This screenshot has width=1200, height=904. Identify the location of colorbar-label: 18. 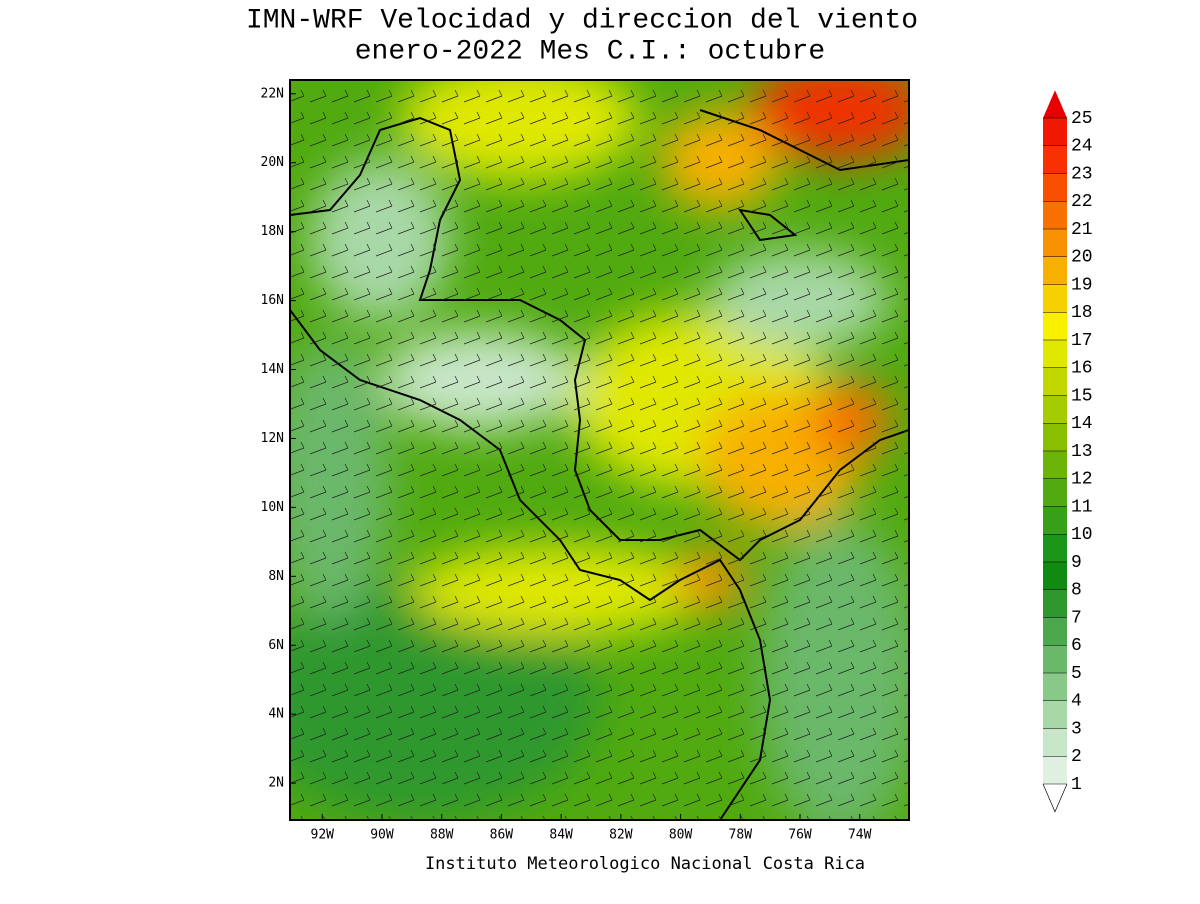
(1082, 313).